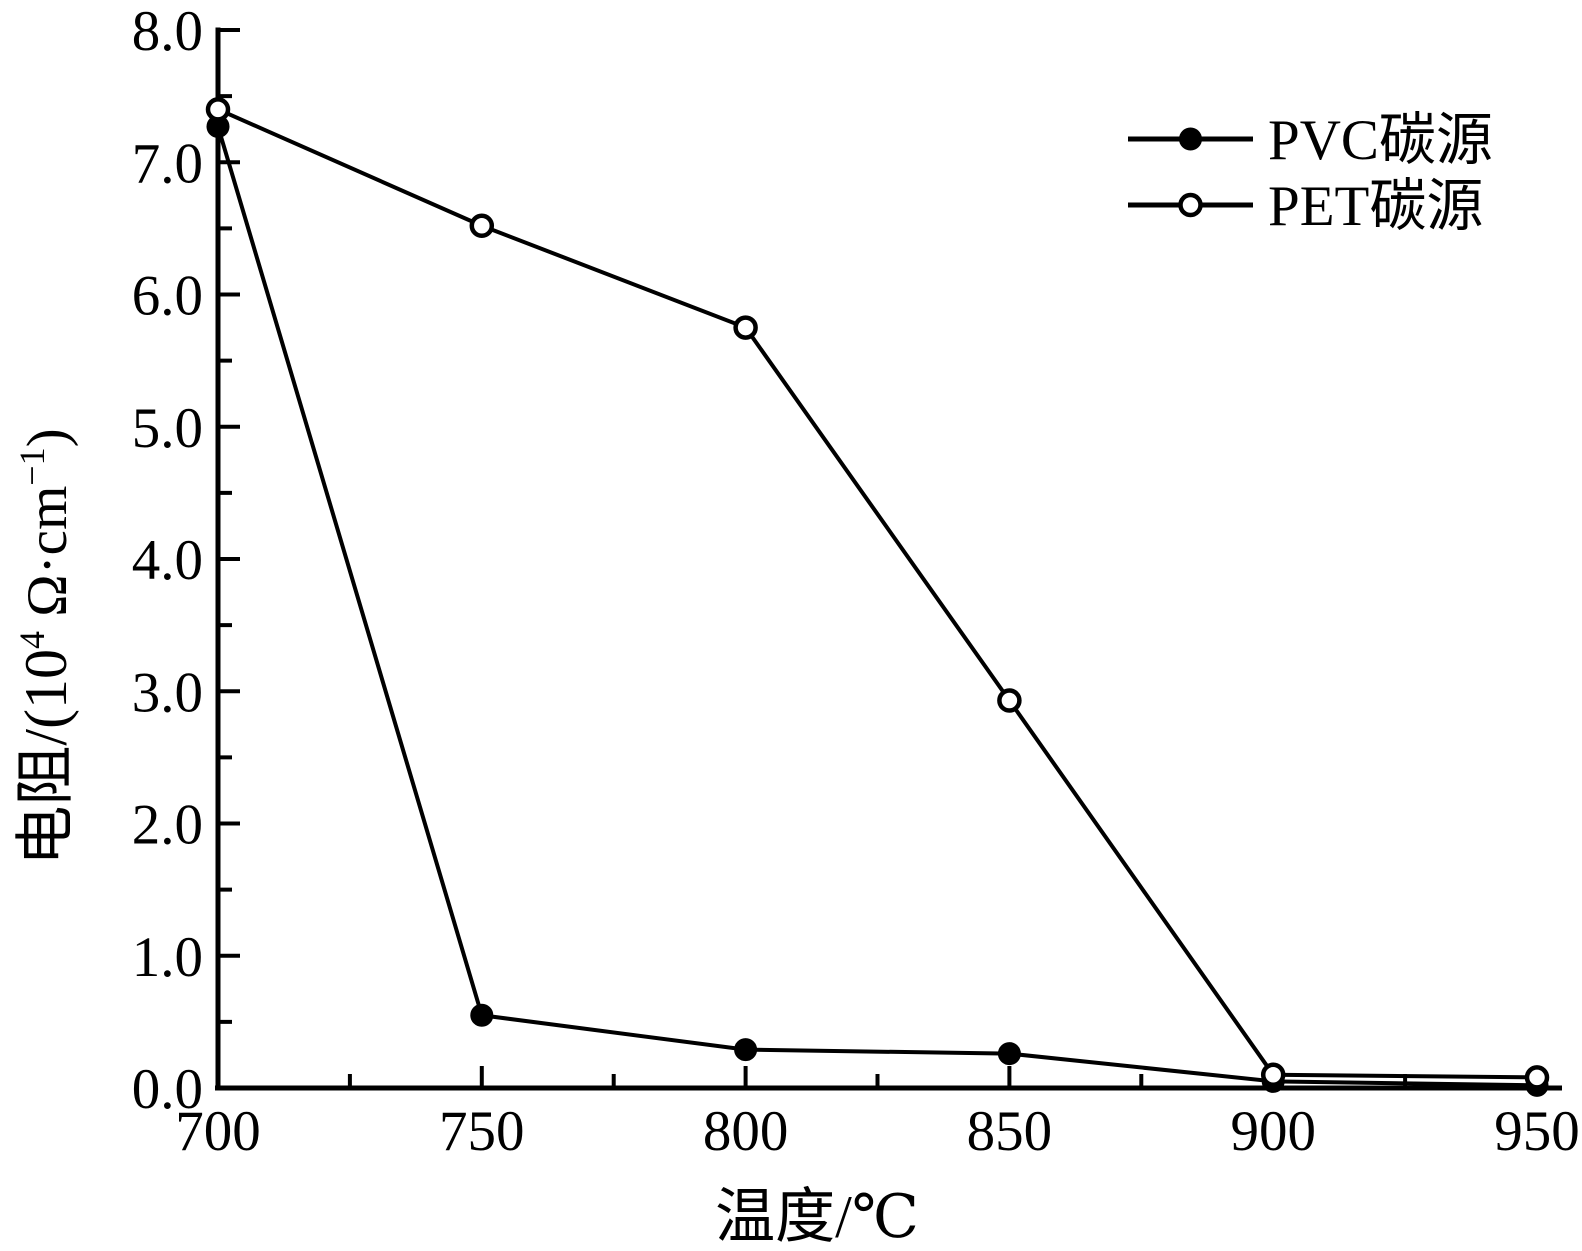  Describe the element at coordinates (1190, 139) in the screenshot. I see `legend-filled-circle-marker` at that location.